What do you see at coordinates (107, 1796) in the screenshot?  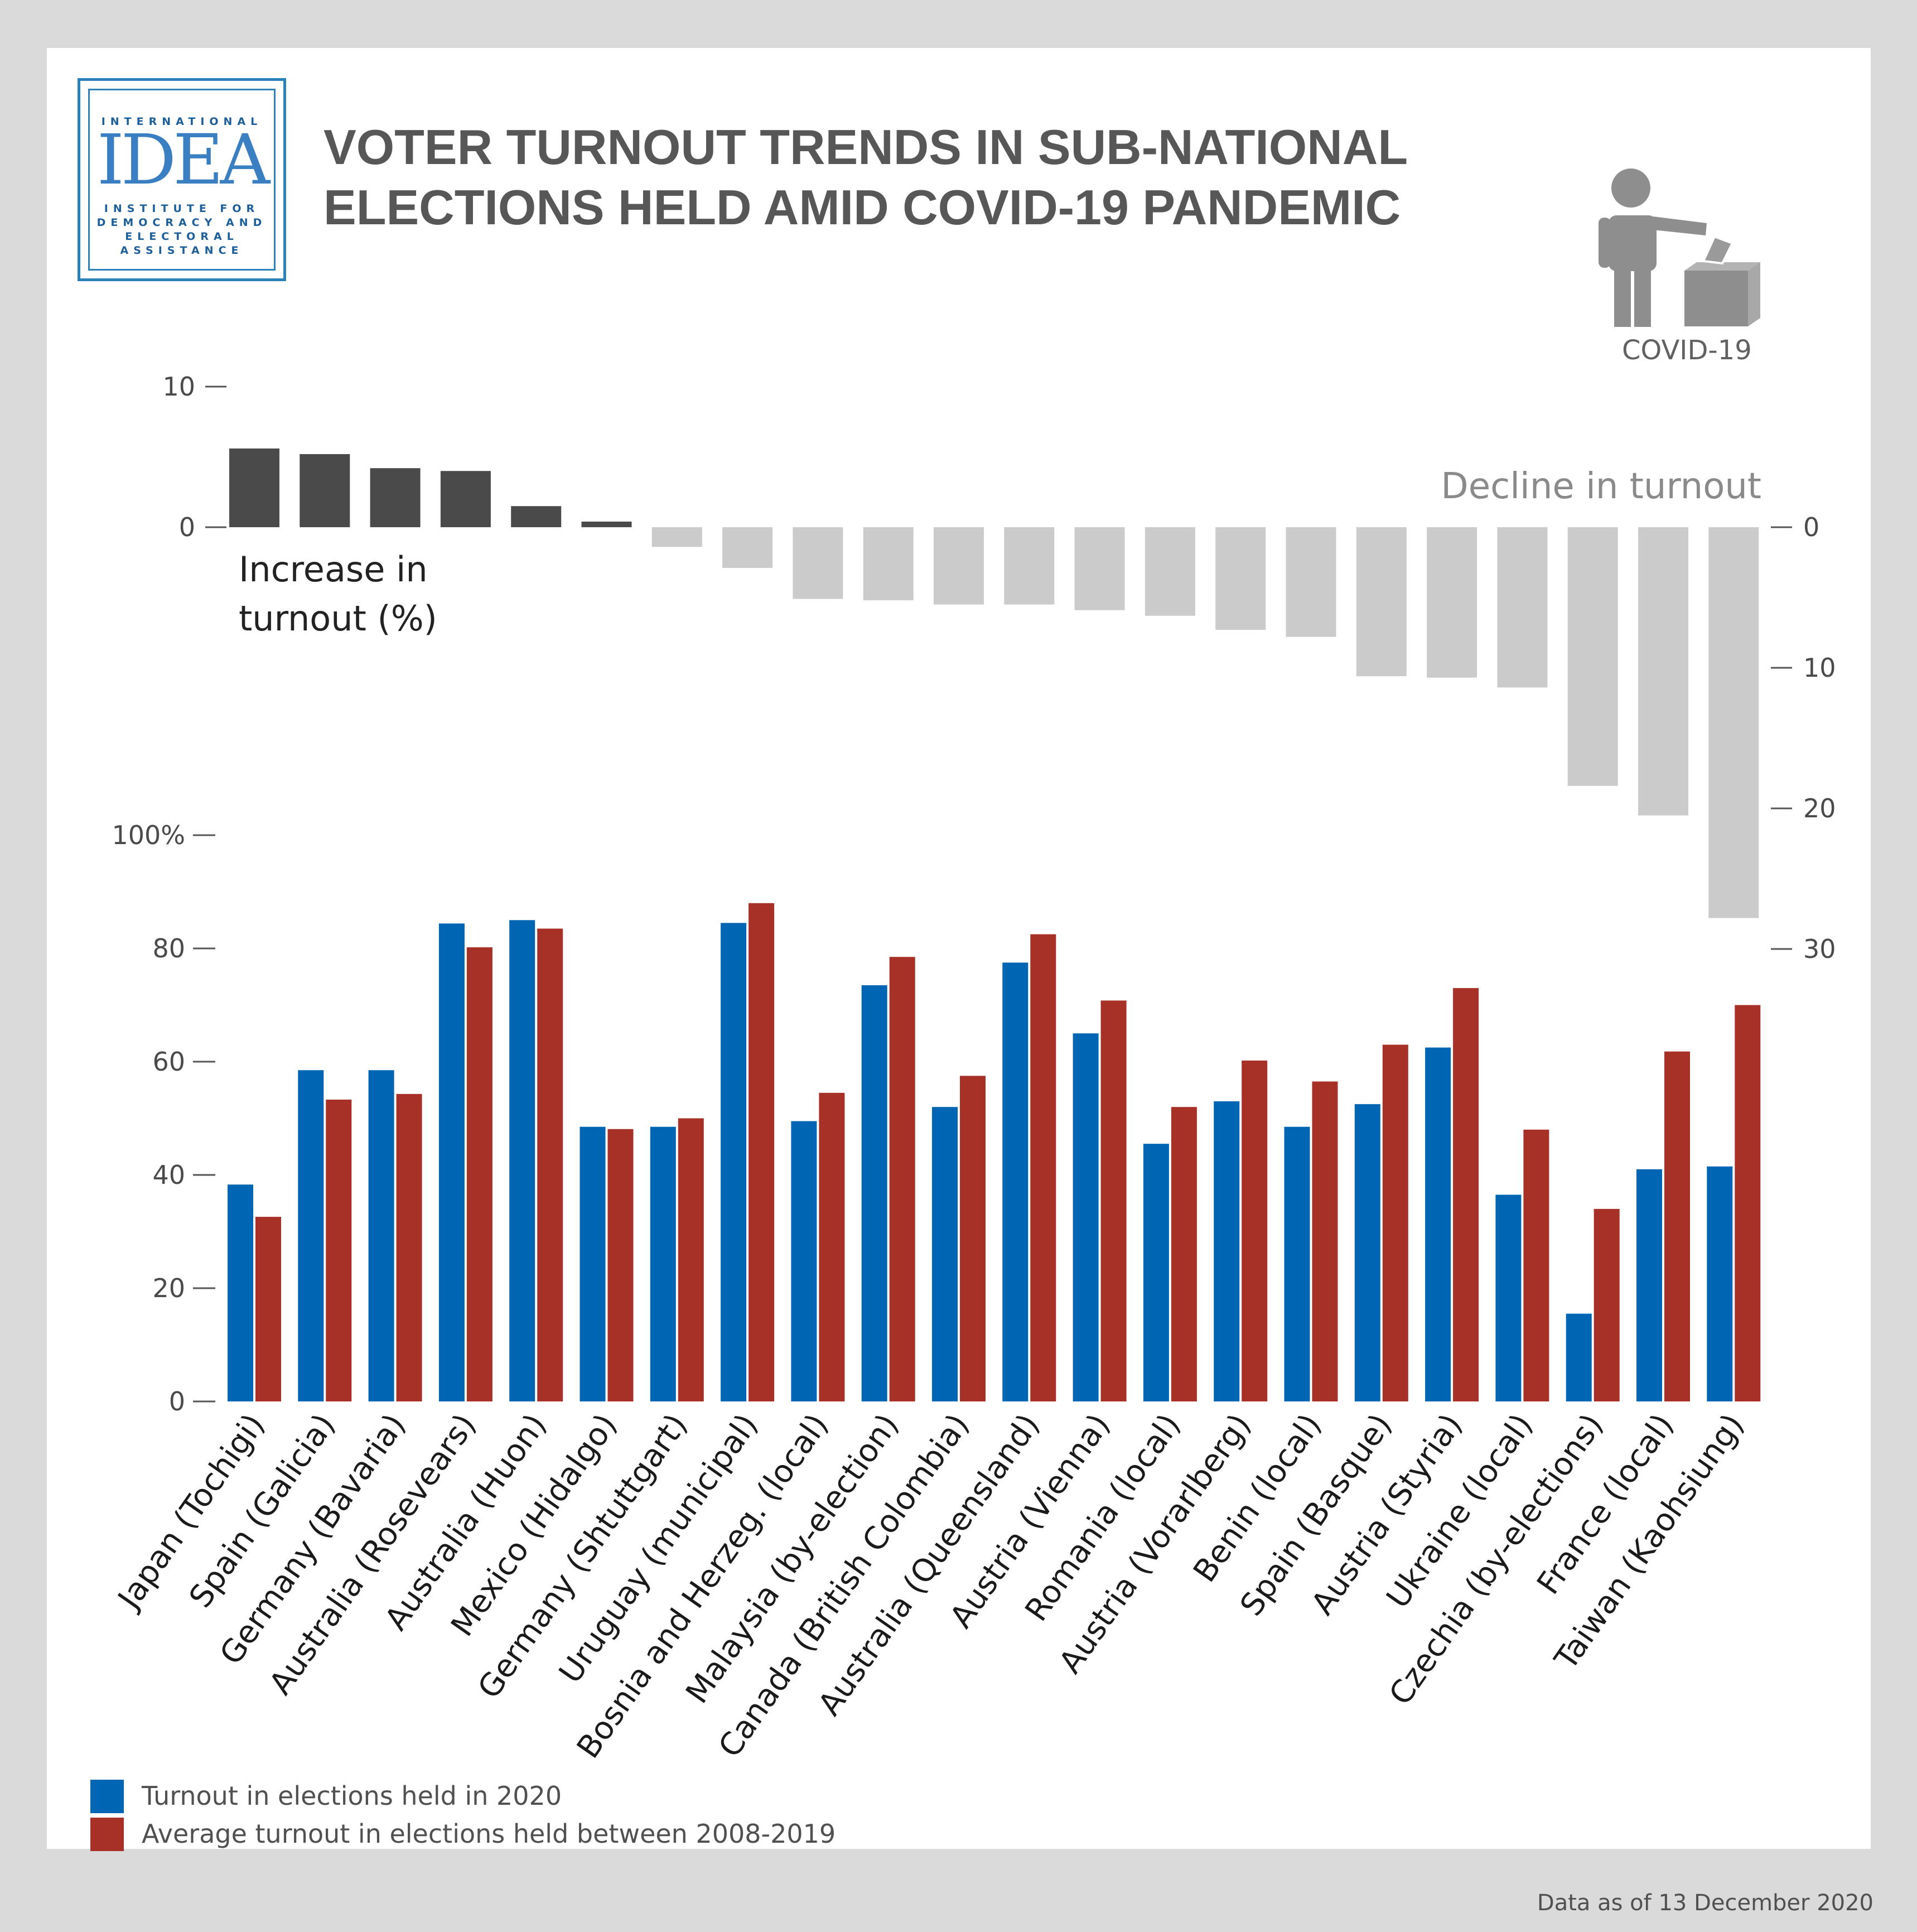 I see `legend-swatch-2020` at bounding box center [107, 1796].